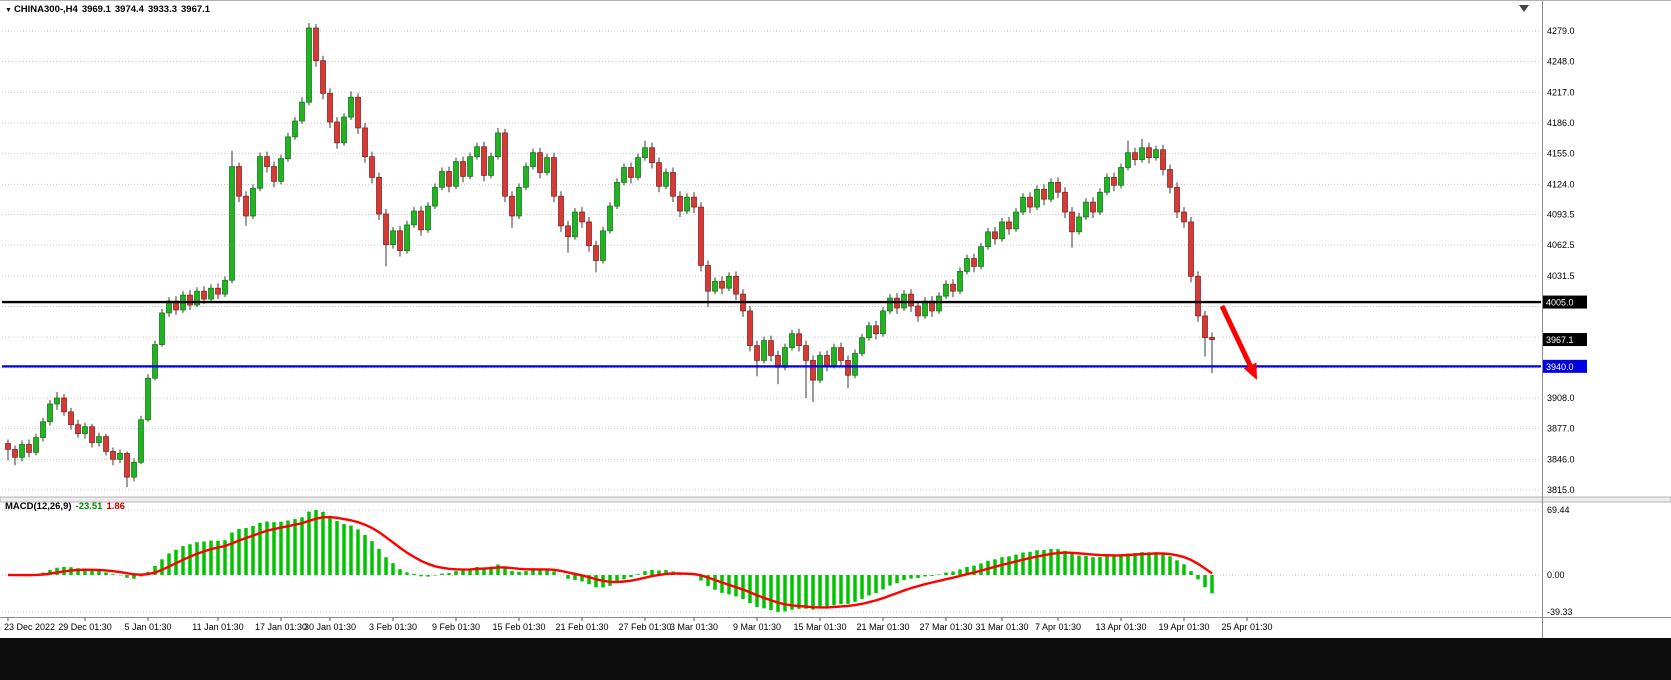 This screenshot has width=1671, height=680. What do you see at coordinates (281, 627) in the screenshot?
I see `date-label: 17 Jan 01:30` at bounding box center [281, 627].